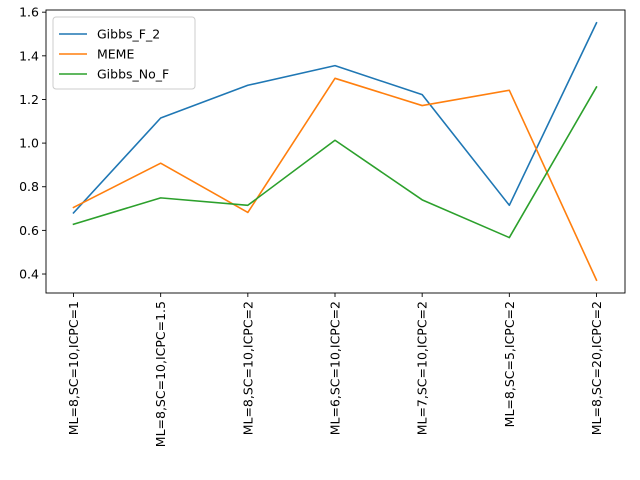  I want to click on legend-label-1: Gibbs_F_2, so click(128, 34).